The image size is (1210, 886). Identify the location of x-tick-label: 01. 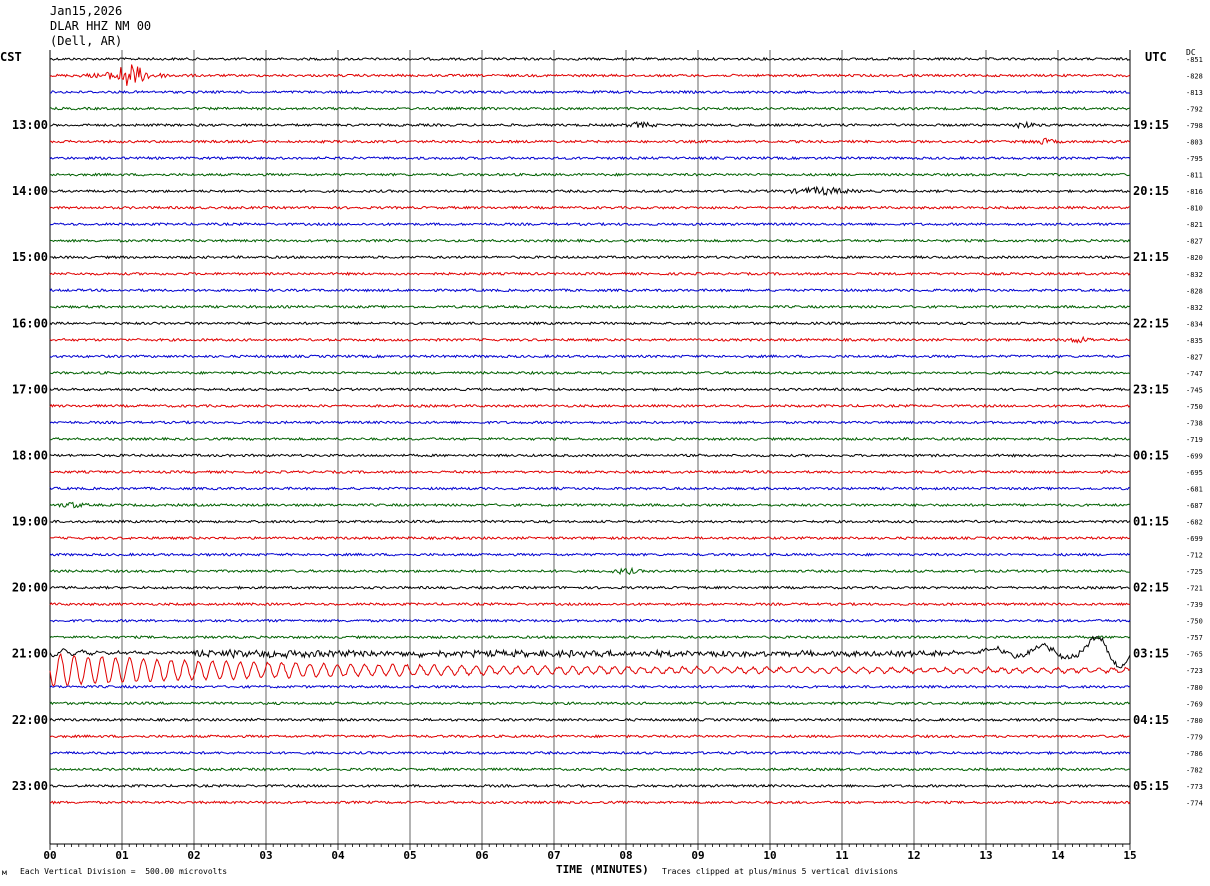
(122, 855).